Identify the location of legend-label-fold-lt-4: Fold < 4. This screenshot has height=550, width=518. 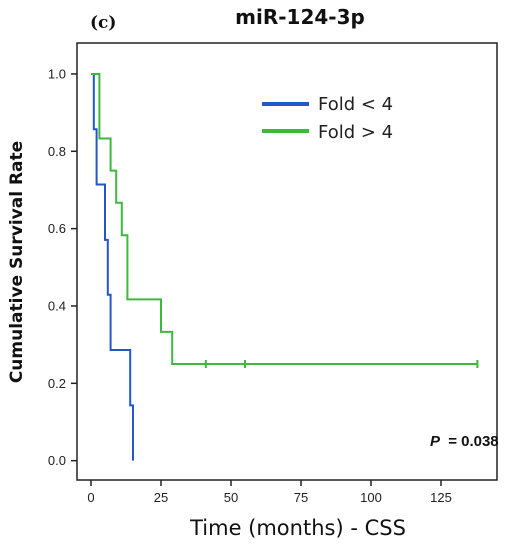
(355, 104).